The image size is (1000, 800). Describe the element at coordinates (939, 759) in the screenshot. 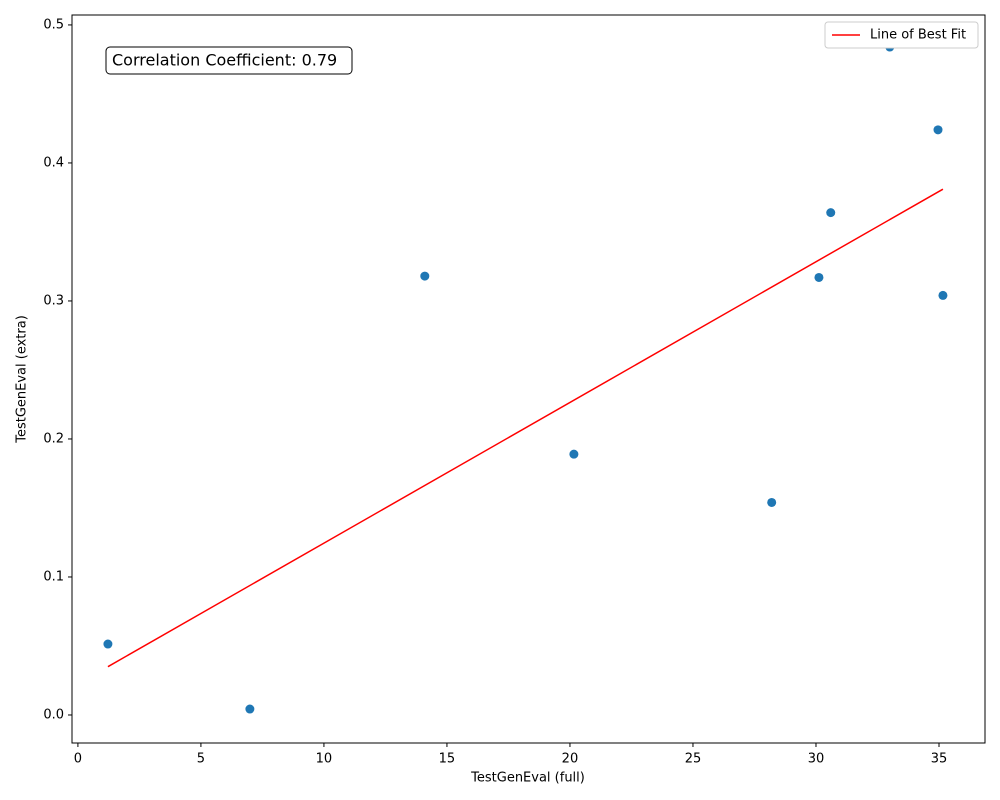

I see `x-tick-label: 35` at that location.